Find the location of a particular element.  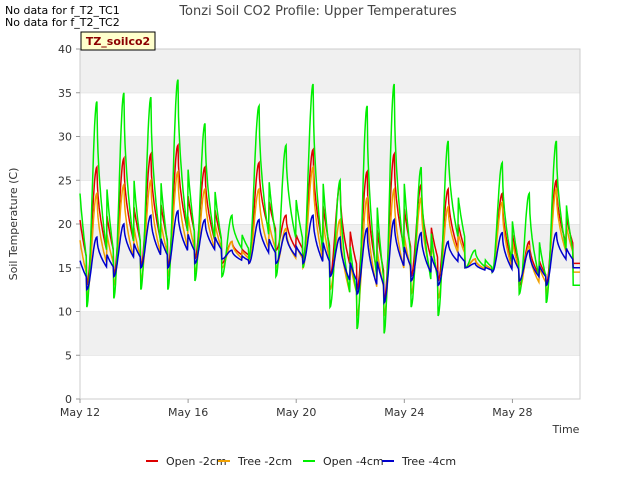

site-label-box: TZ_soilco2 is located at coordinates (118, 41).